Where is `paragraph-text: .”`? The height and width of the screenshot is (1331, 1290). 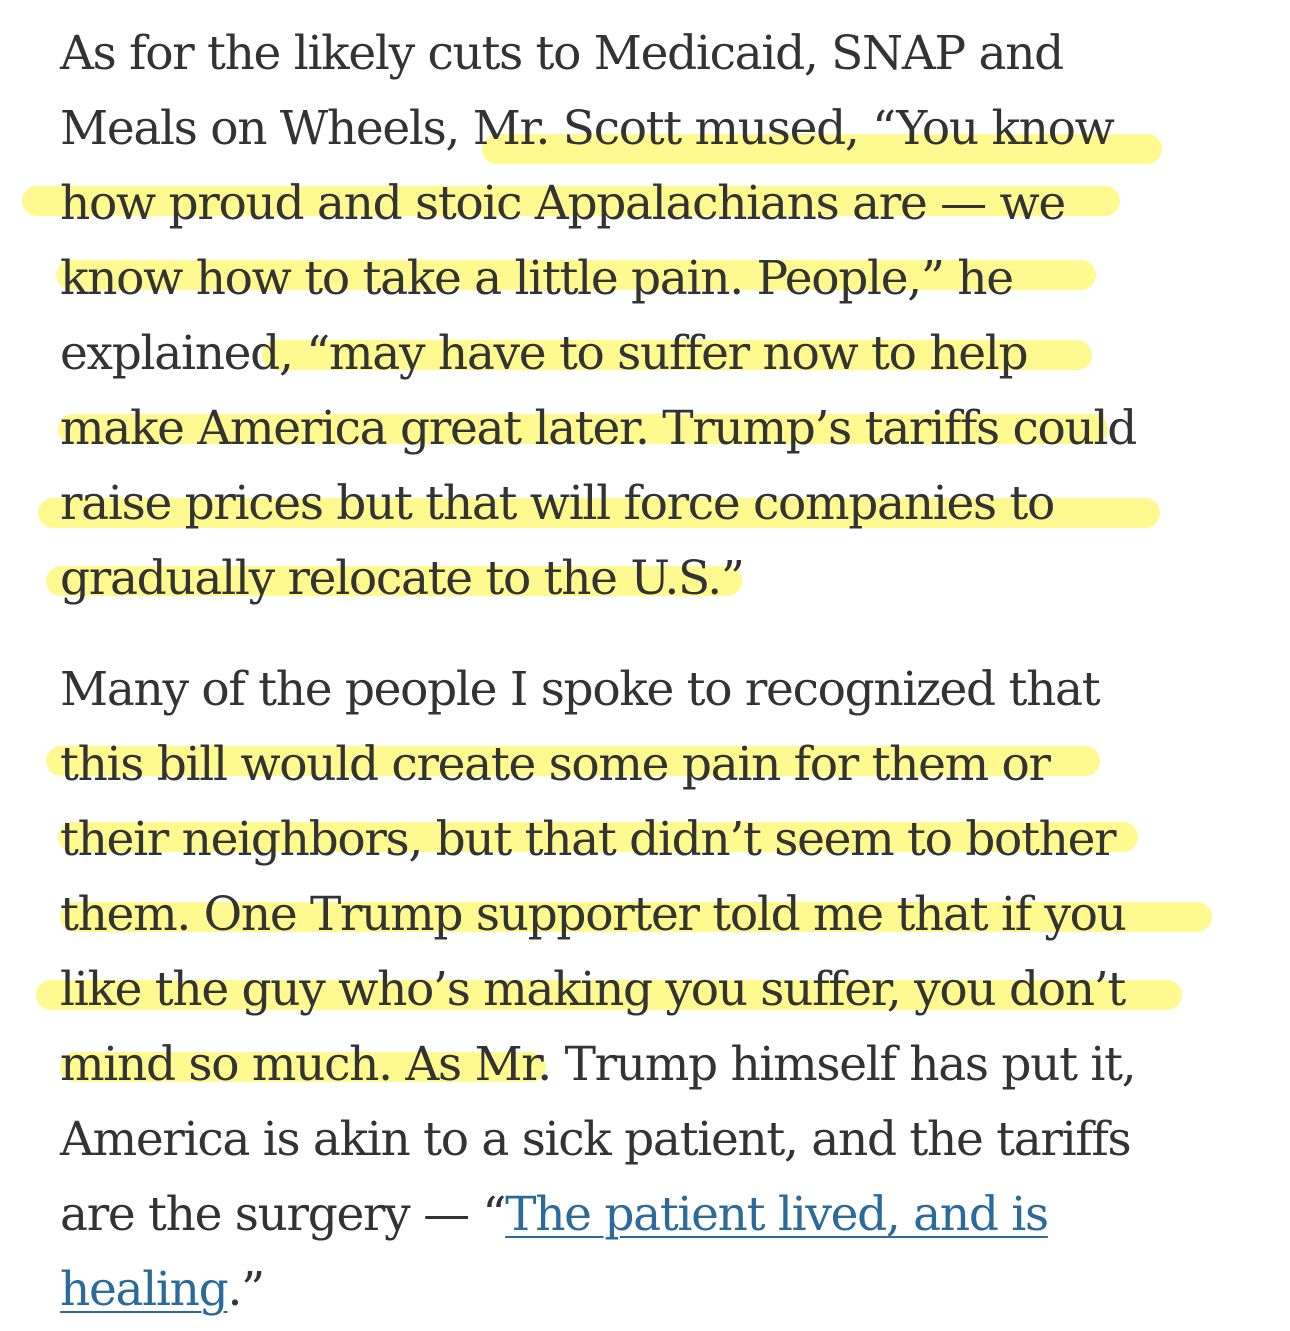
paragraph-text: .” is located at coordinates (246, 1289).